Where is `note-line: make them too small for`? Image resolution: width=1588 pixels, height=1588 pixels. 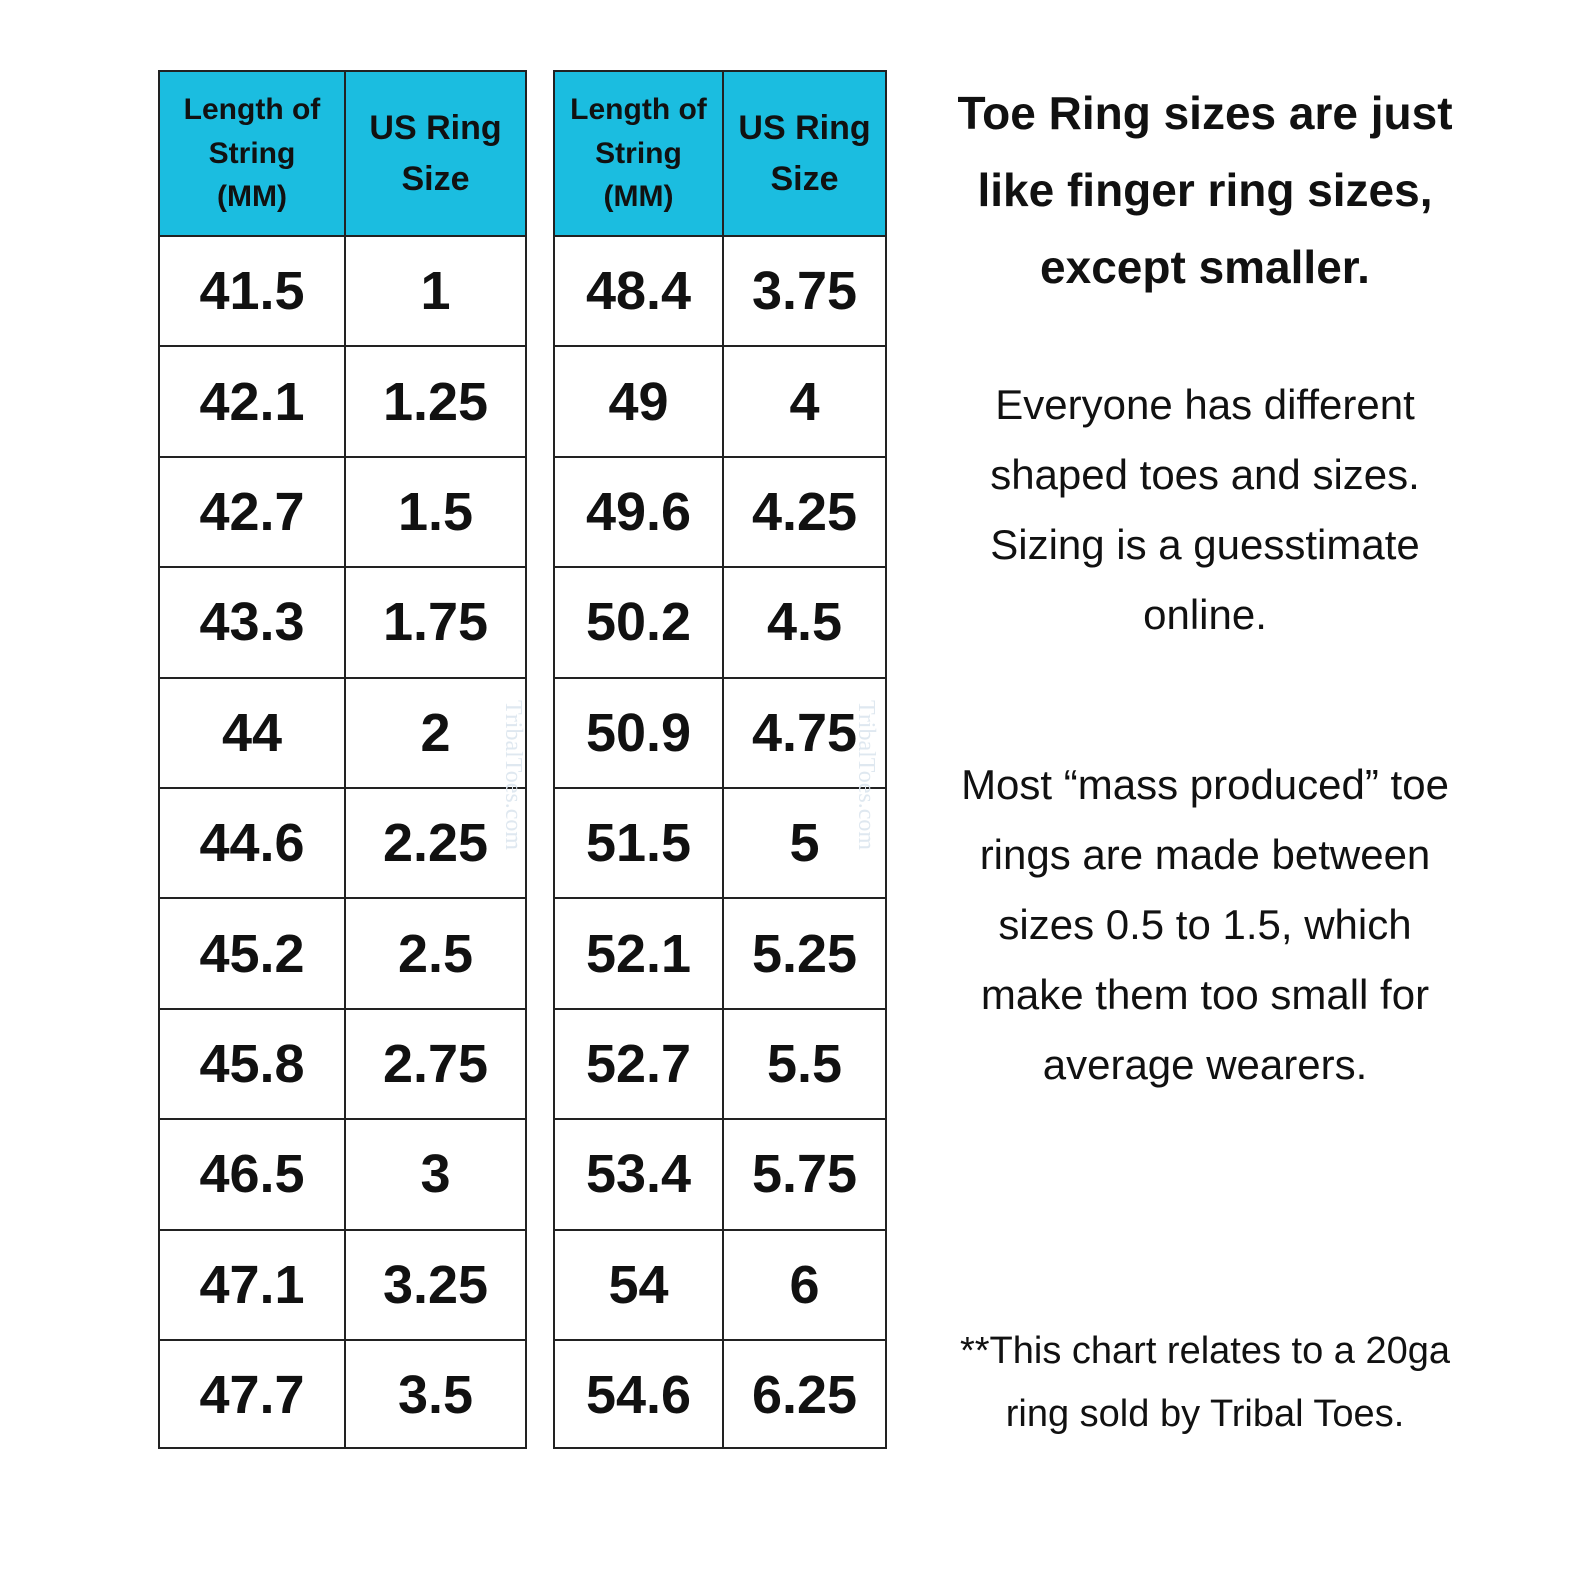 note-line: make them too small for is located at coordinates (1205, 994).